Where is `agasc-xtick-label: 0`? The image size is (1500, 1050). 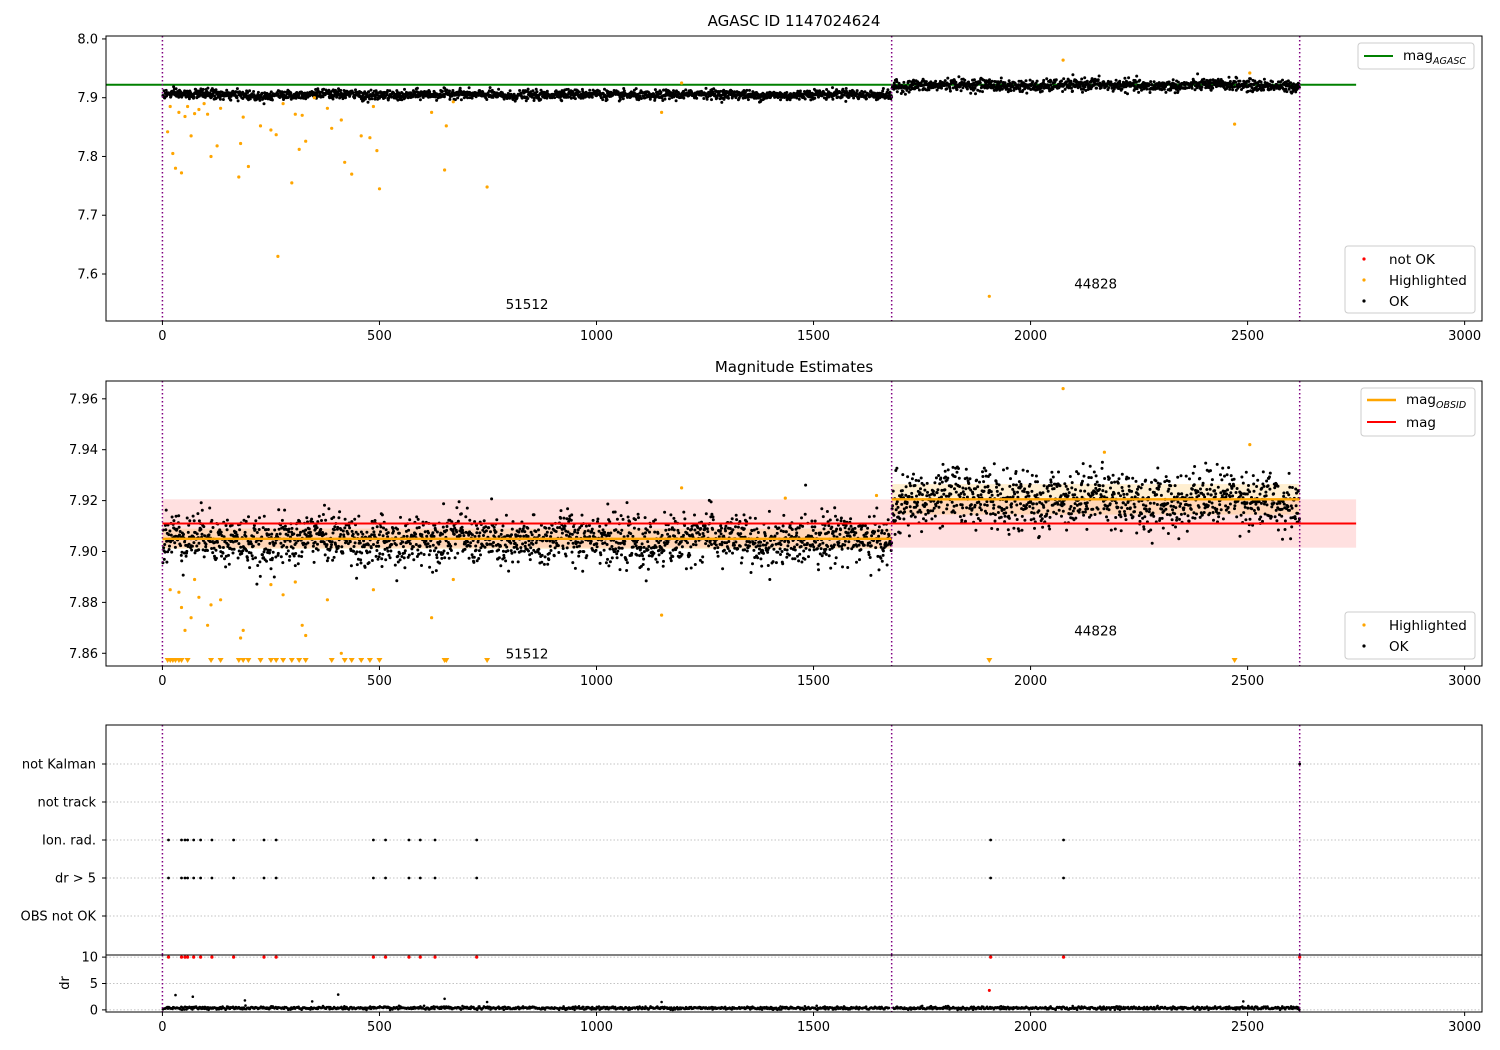 agasc-xtick-label: 0 is located at coordinates (162, 336).